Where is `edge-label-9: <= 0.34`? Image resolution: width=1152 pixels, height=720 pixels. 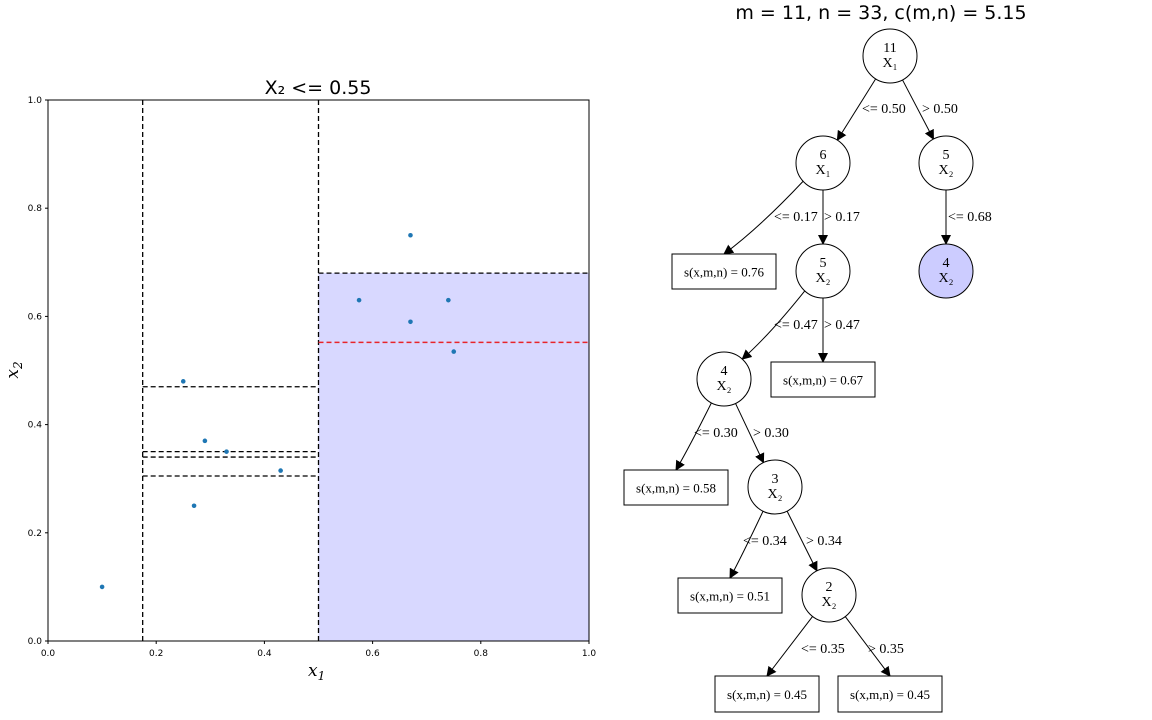
edge-label-9: <= 0.34 is located at coordinates (765, 541).